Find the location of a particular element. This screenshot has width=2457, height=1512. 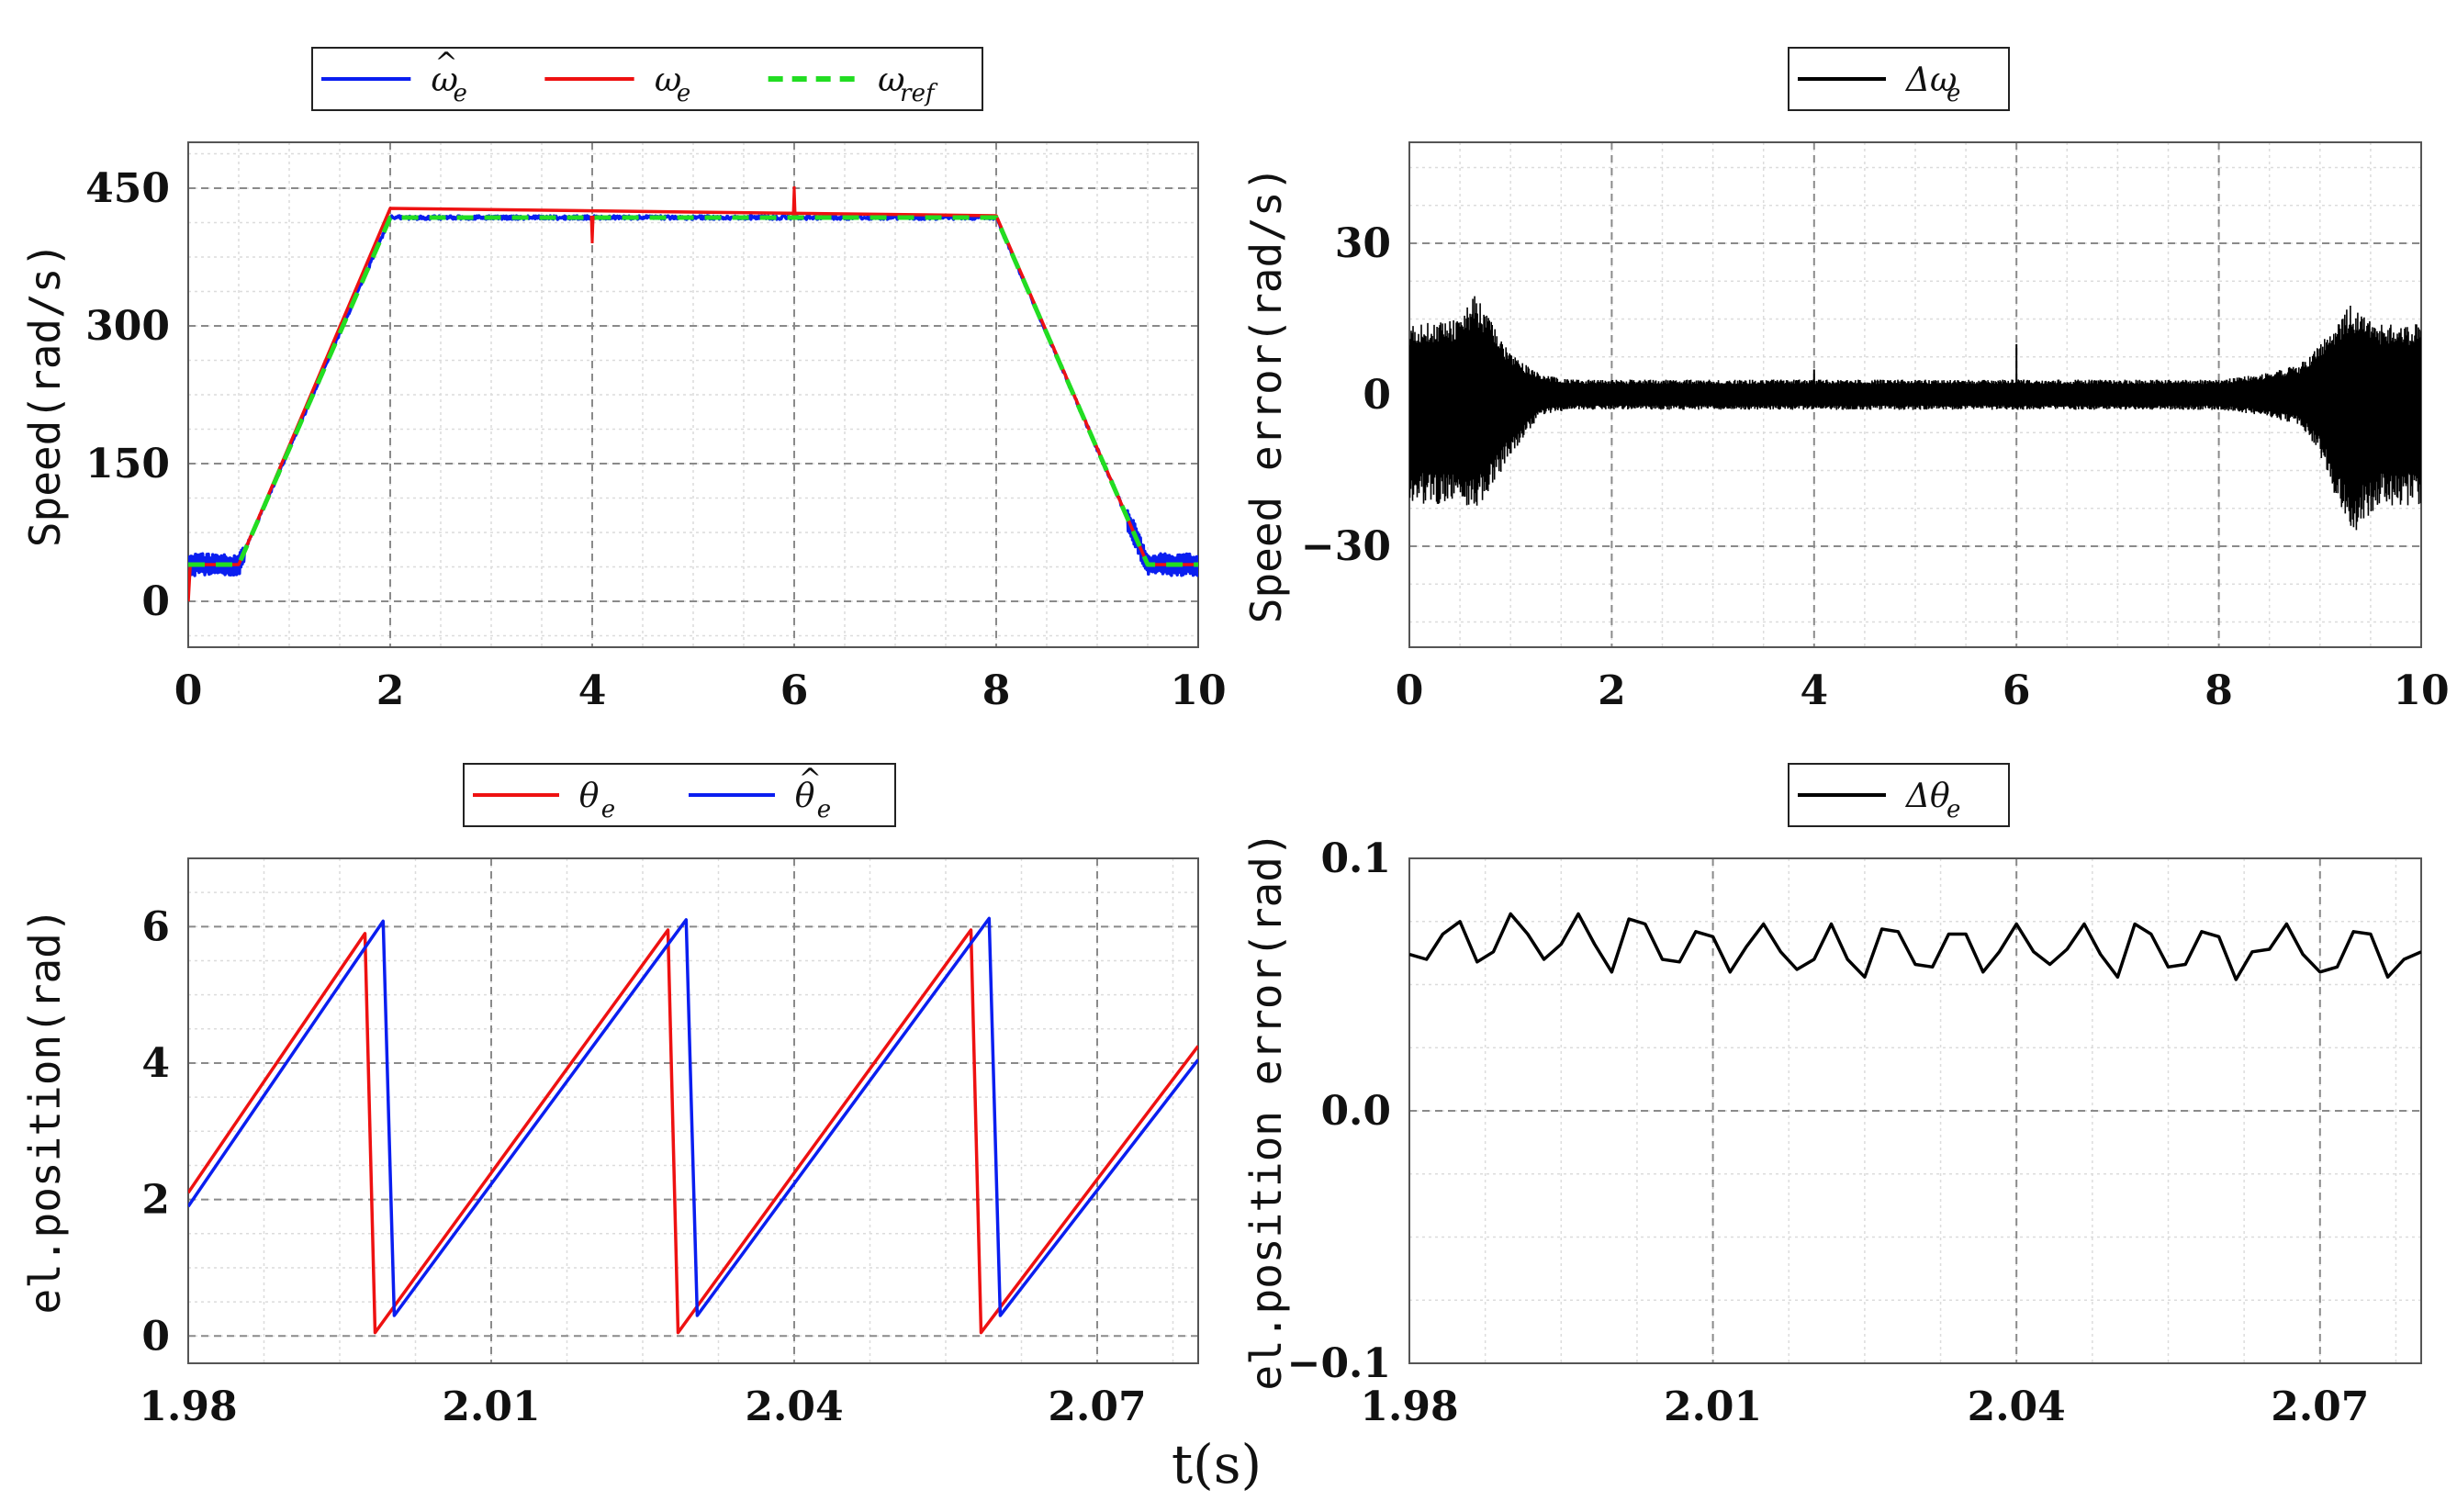

legend-subscript: ref is located at coordinates (919, 93).